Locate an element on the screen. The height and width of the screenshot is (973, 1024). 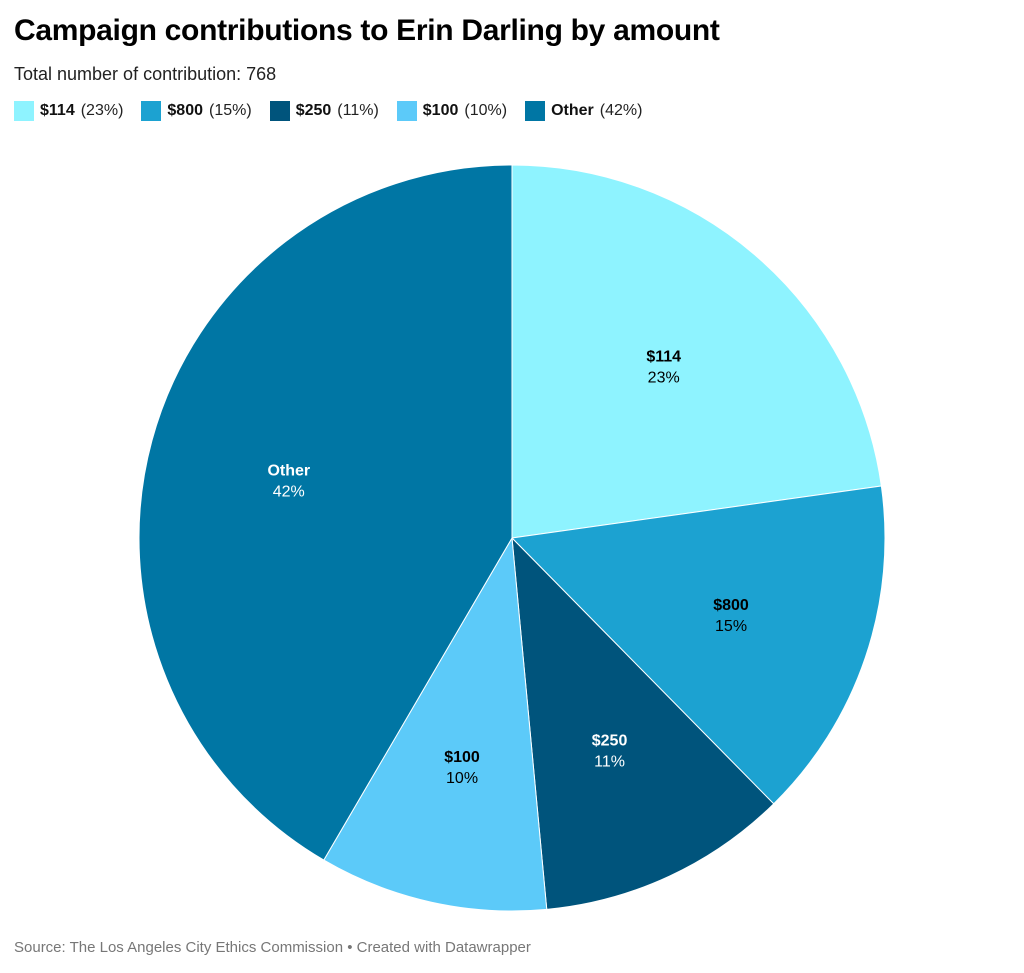
legend-percent: (11%) is located at coordinates (358, 110).